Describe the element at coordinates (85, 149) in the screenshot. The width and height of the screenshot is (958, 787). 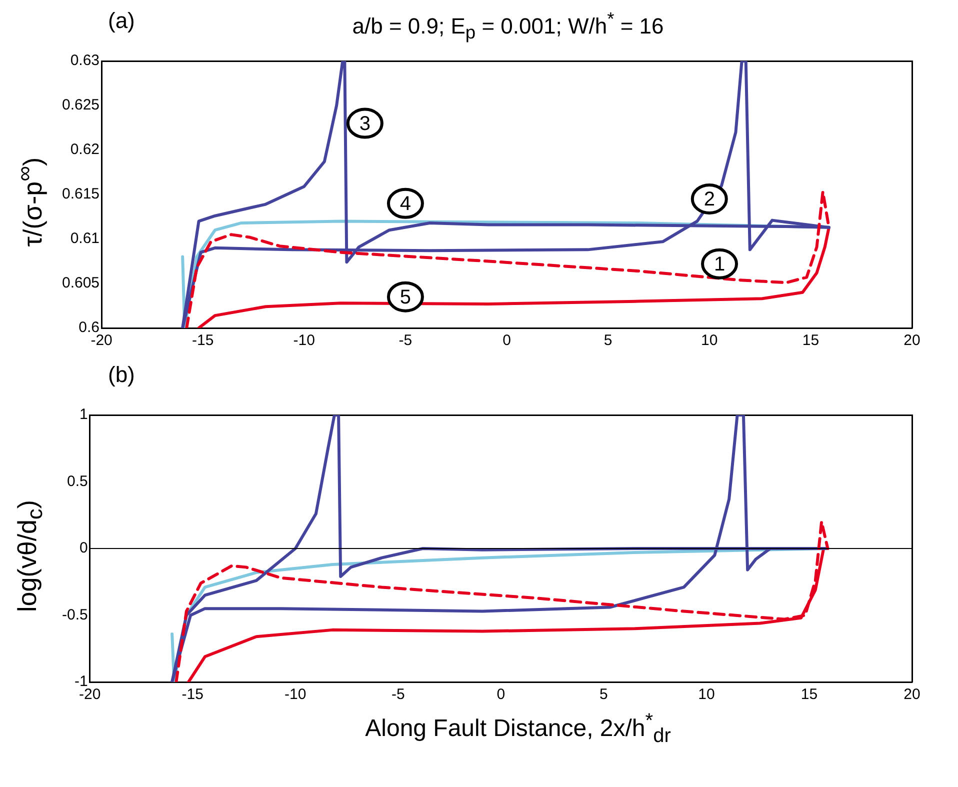
I see `y-tick-label: 0.62` at that location.